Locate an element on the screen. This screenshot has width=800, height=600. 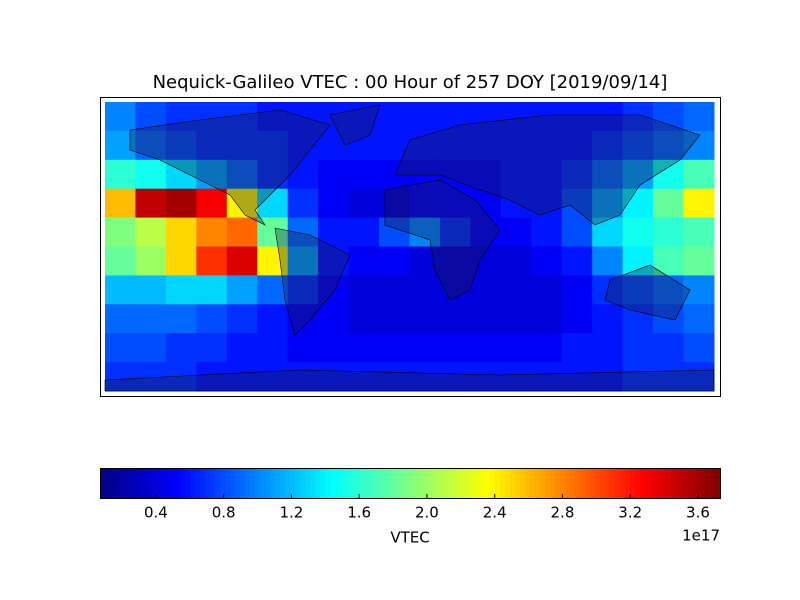
colorbar-tick-label: 0.8 is located at coordinates (224, 513).